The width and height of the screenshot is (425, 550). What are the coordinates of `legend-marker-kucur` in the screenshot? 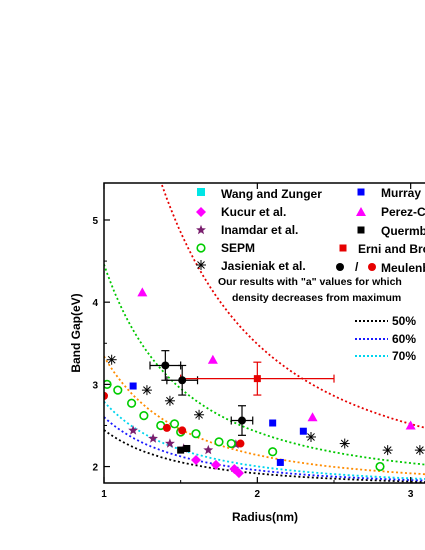 It's located at (201, 212).